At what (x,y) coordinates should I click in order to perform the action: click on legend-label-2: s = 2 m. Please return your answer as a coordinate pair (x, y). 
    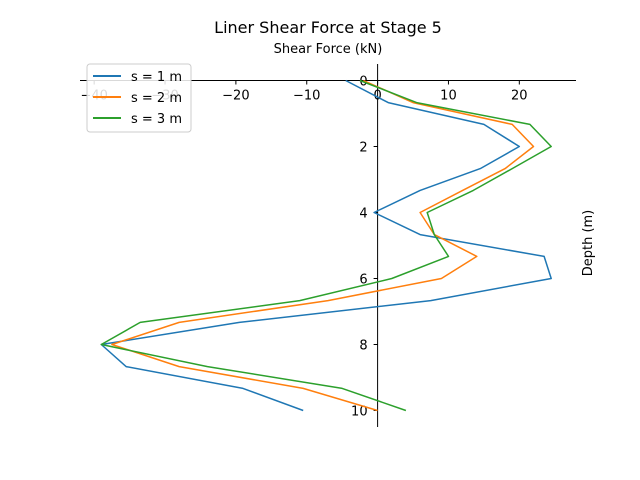
    Looking at the image, I should click on (156, 98).